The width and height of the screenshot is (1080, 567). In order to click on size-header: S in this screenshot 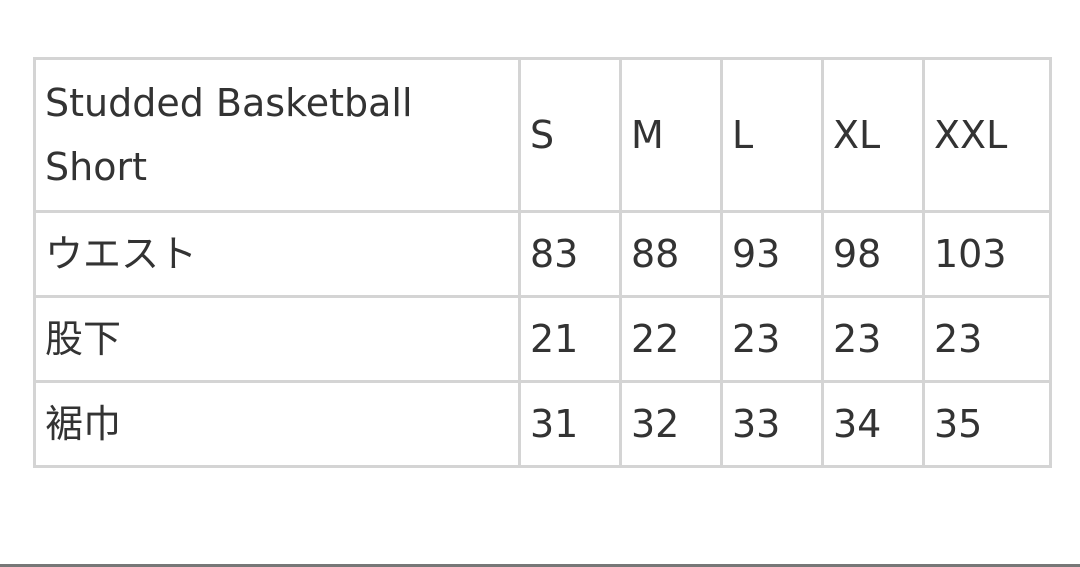, I will do `click(570, 135)`.